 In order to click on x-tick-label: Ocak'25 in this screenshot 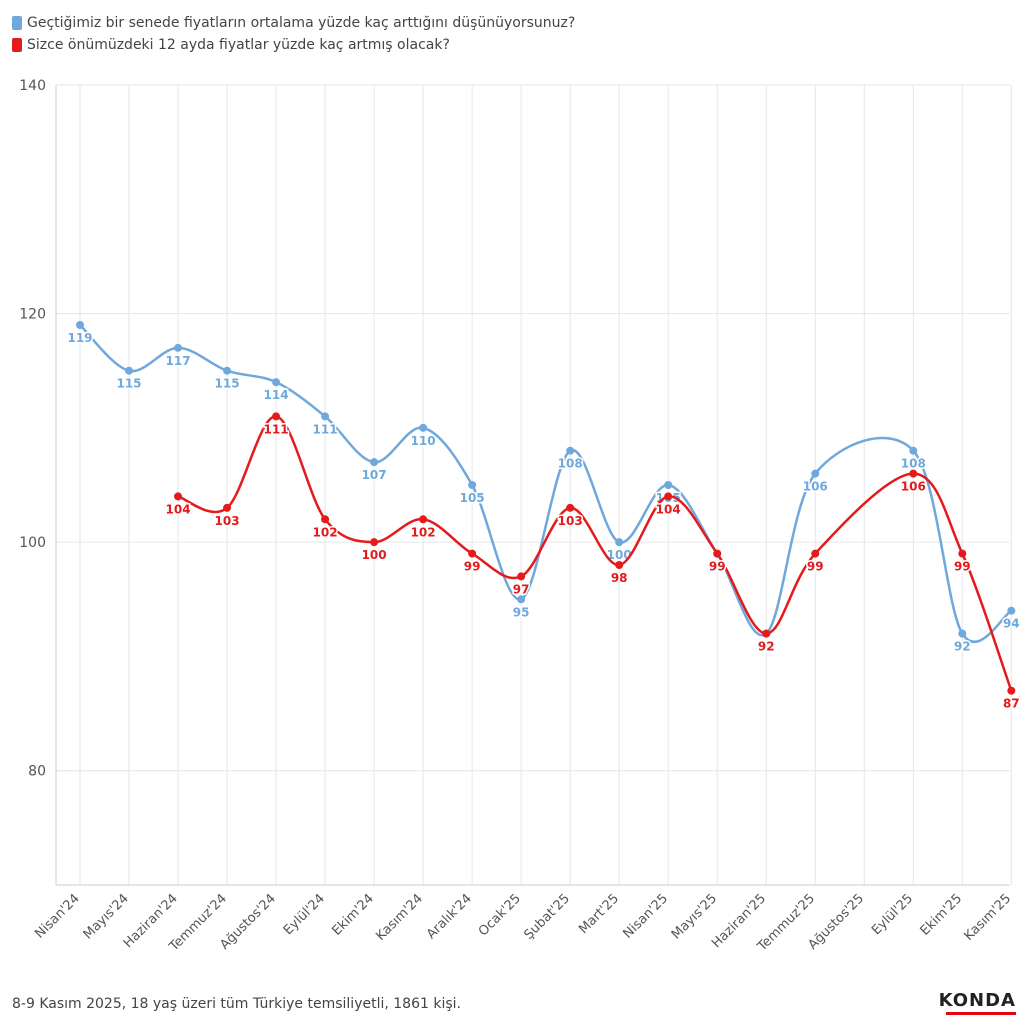, I will do `click(500, 915)`.